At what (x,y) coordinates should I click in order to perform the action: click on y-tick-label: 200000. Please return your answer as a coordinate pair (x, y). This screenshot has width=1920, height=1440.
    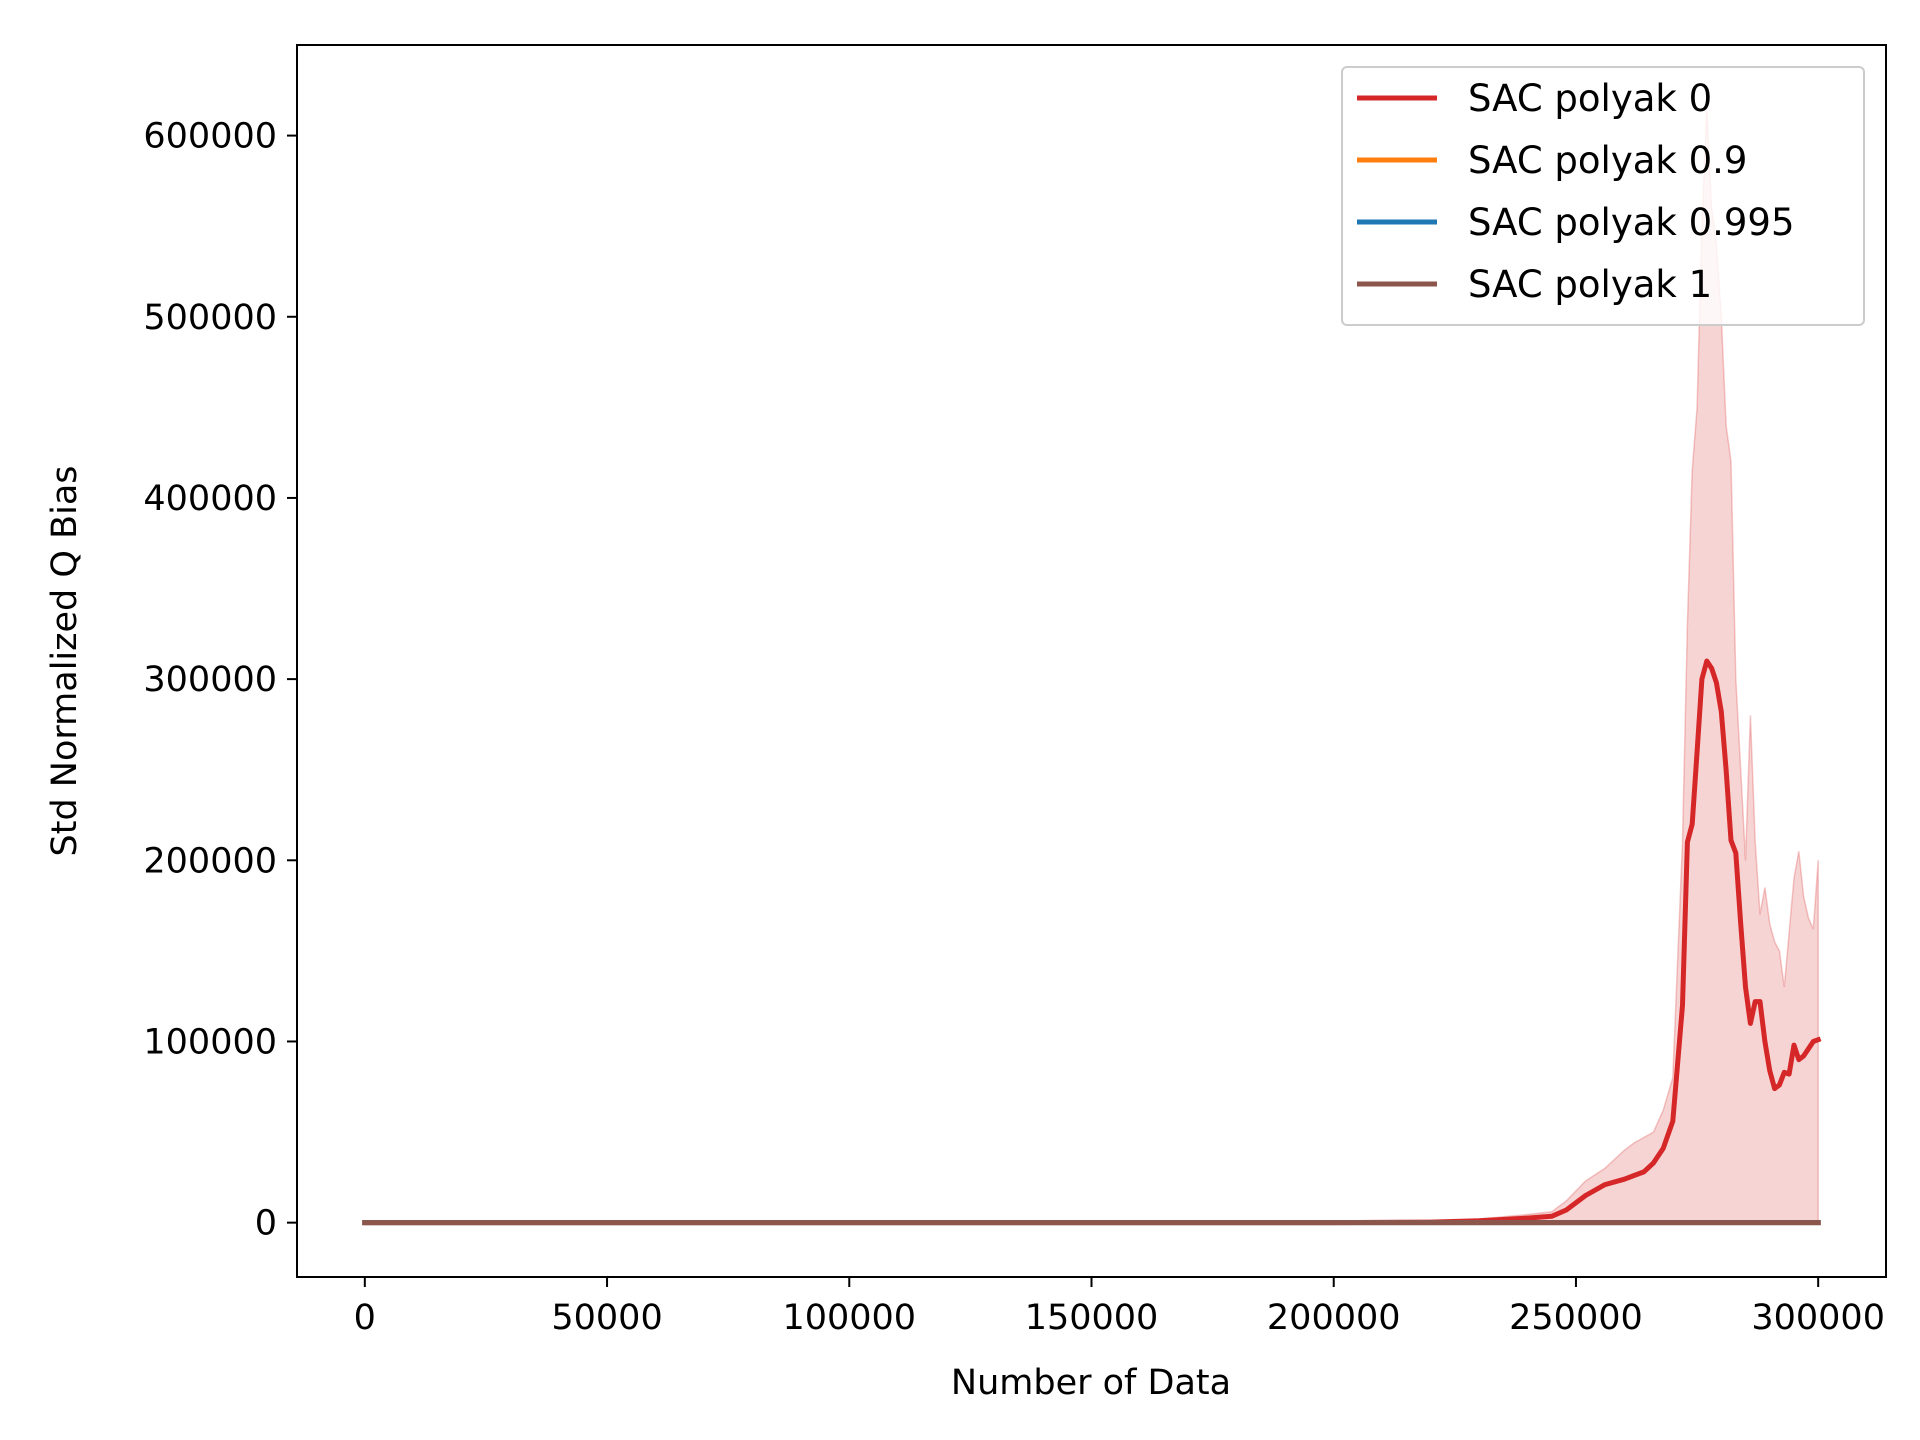
    Looking at the image, I should click on (210, 861).